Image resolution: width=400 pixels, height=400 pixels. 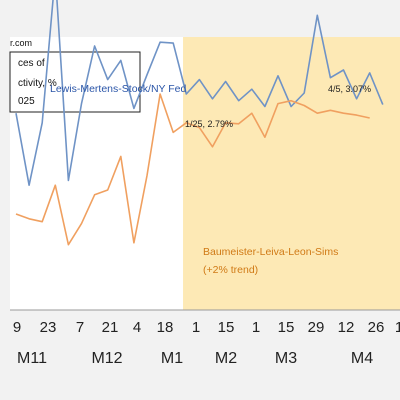 I want to click on x-tick-label: 4, so click(x=137, y=327).